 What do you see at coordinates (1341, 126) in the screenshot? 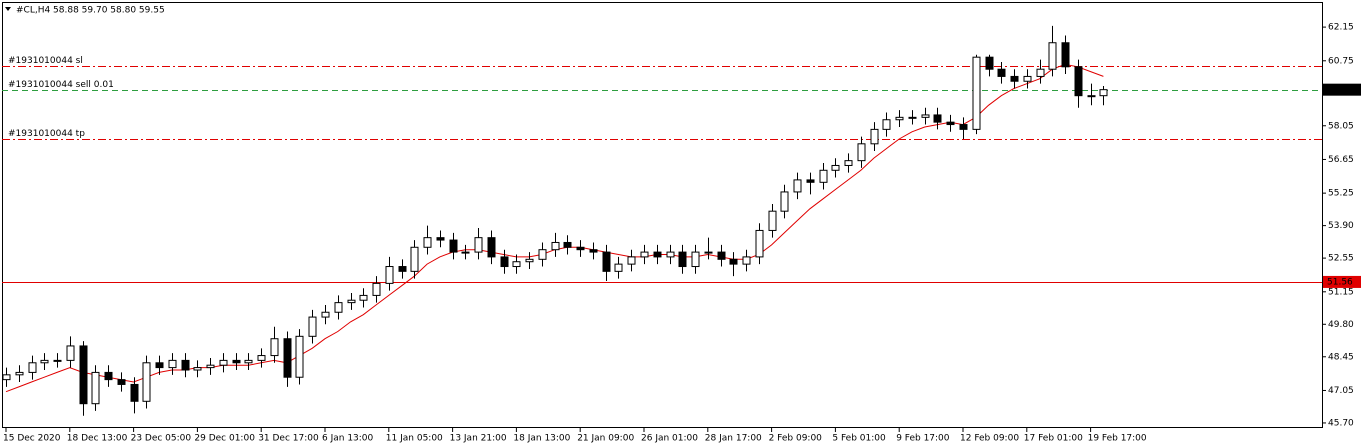
I see `y-tick-label: 58.05` at bounding box center [1341, 126].